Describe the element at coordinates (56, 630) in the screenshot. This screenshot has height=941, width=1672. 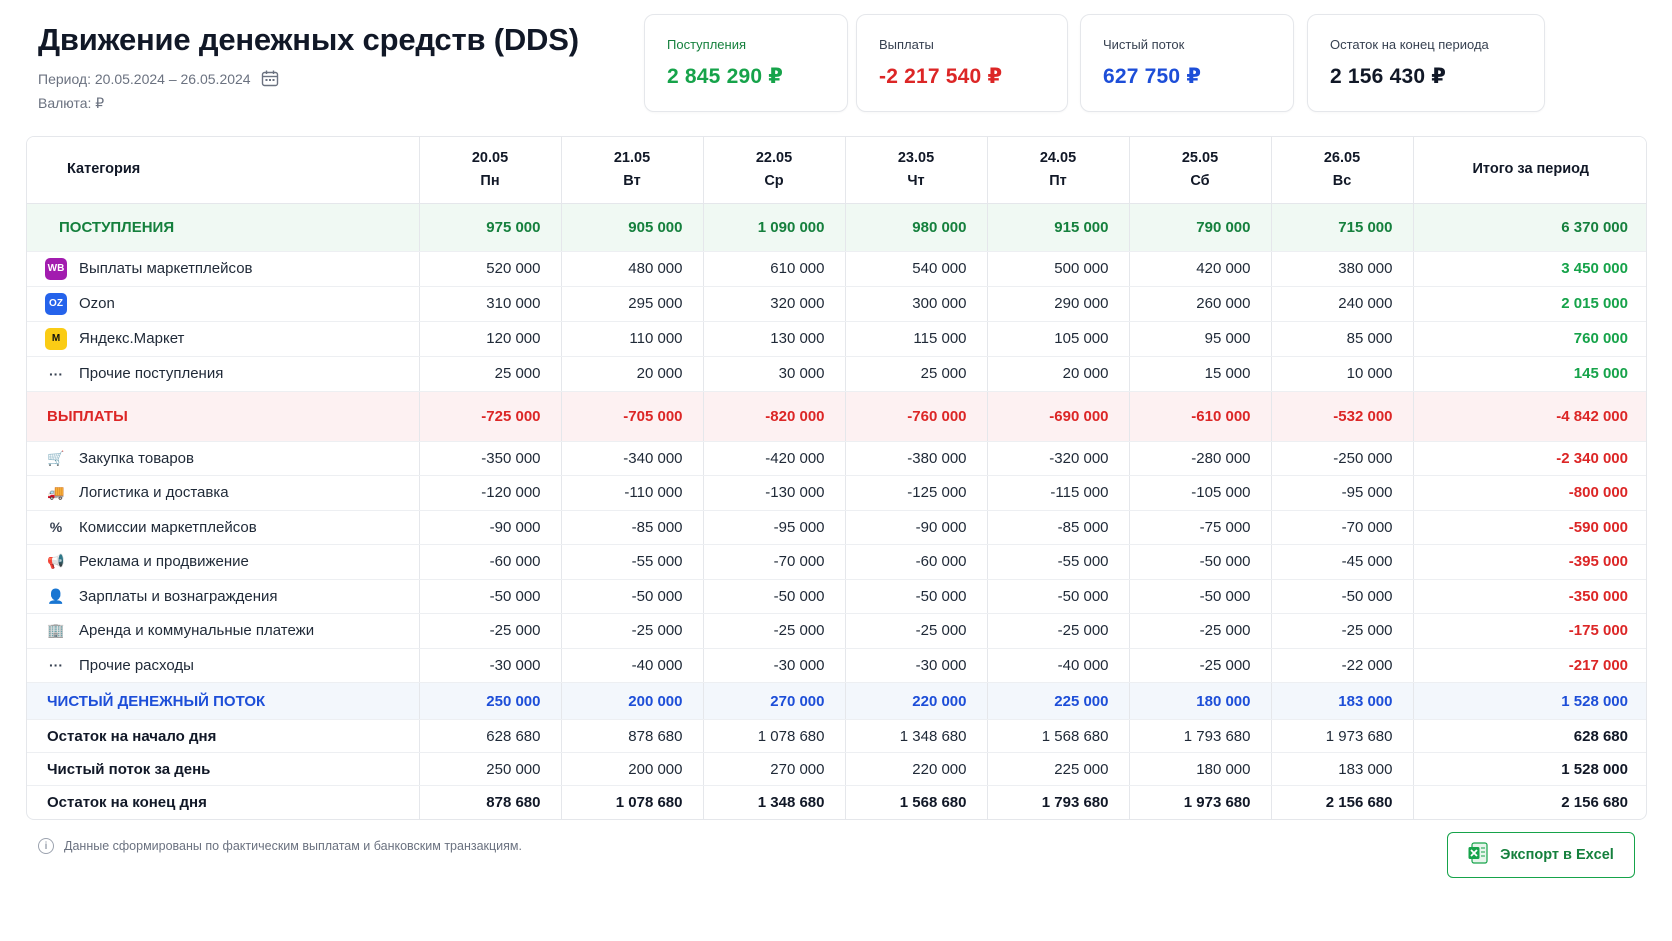
I see `building-icon: 🏢` at that location.